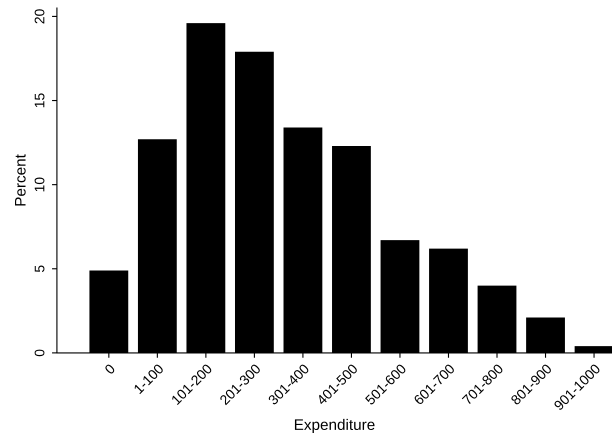  I want to click on y-tick-label: 0, so click(39, 353).